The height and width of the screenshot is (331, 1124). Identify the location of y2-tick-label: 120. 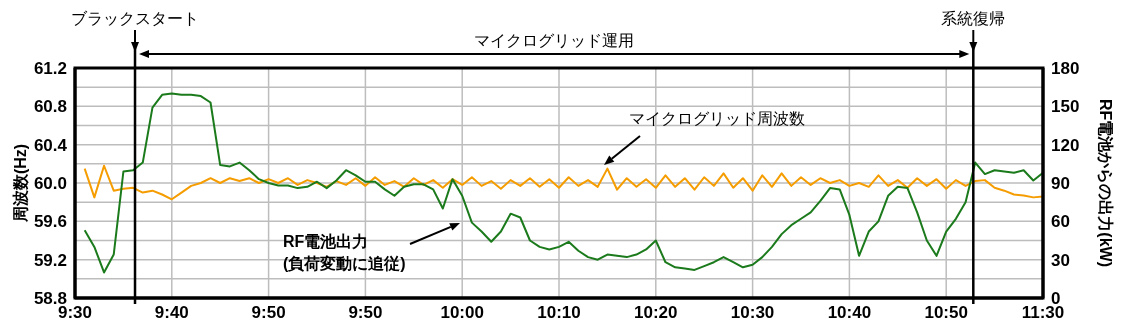
(1065, 145).